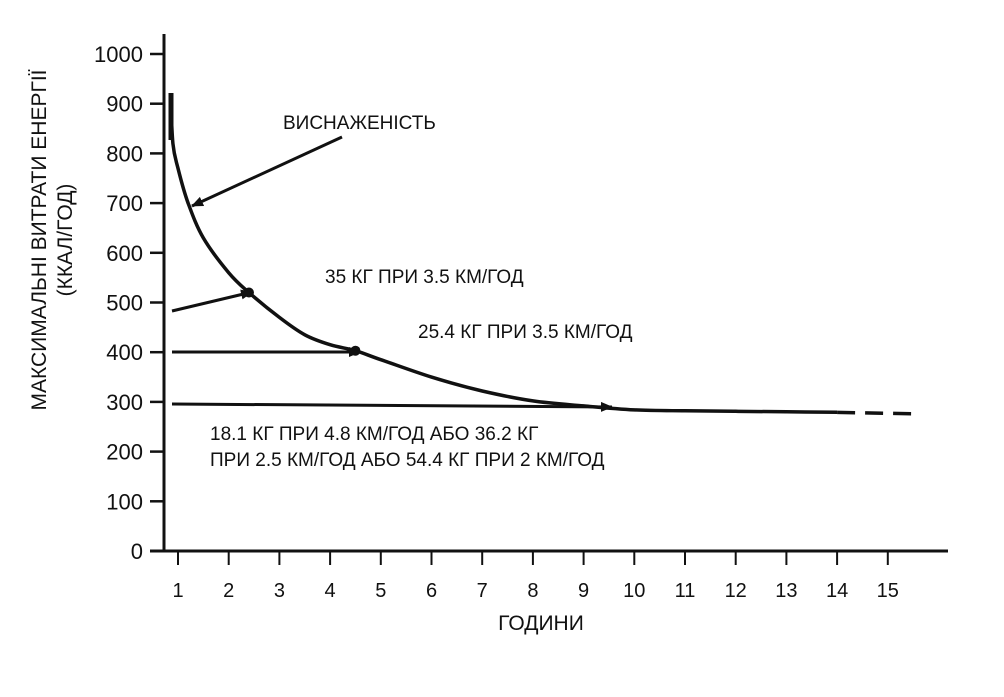  Describe the element at coordinates (267, 171) in the screenshot. I see `exhaustion-arrow` at that location.